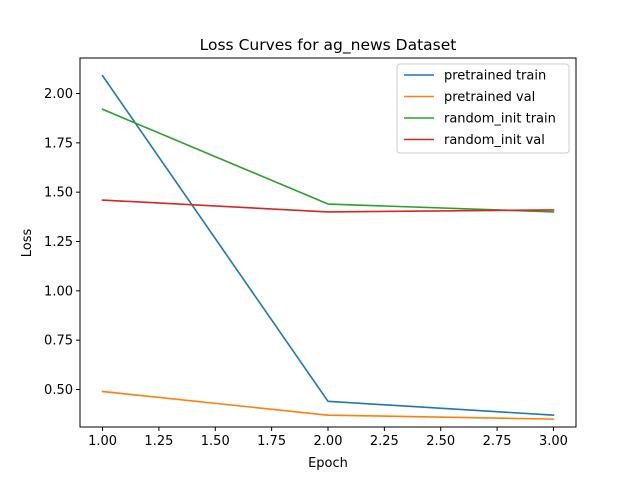 Image resolution: width=640 pixels, height=480 pixels. I want to click on x-tick-label: 1.25, so click(158, 441).